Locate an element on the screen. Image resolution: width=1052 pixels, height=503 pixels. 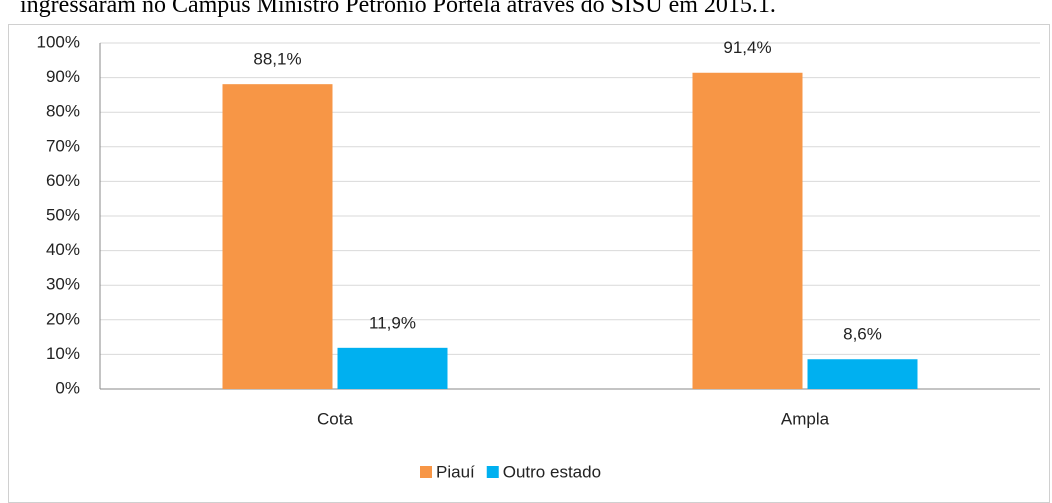
data-label: 91,4% is located at coordinates (747, 47).